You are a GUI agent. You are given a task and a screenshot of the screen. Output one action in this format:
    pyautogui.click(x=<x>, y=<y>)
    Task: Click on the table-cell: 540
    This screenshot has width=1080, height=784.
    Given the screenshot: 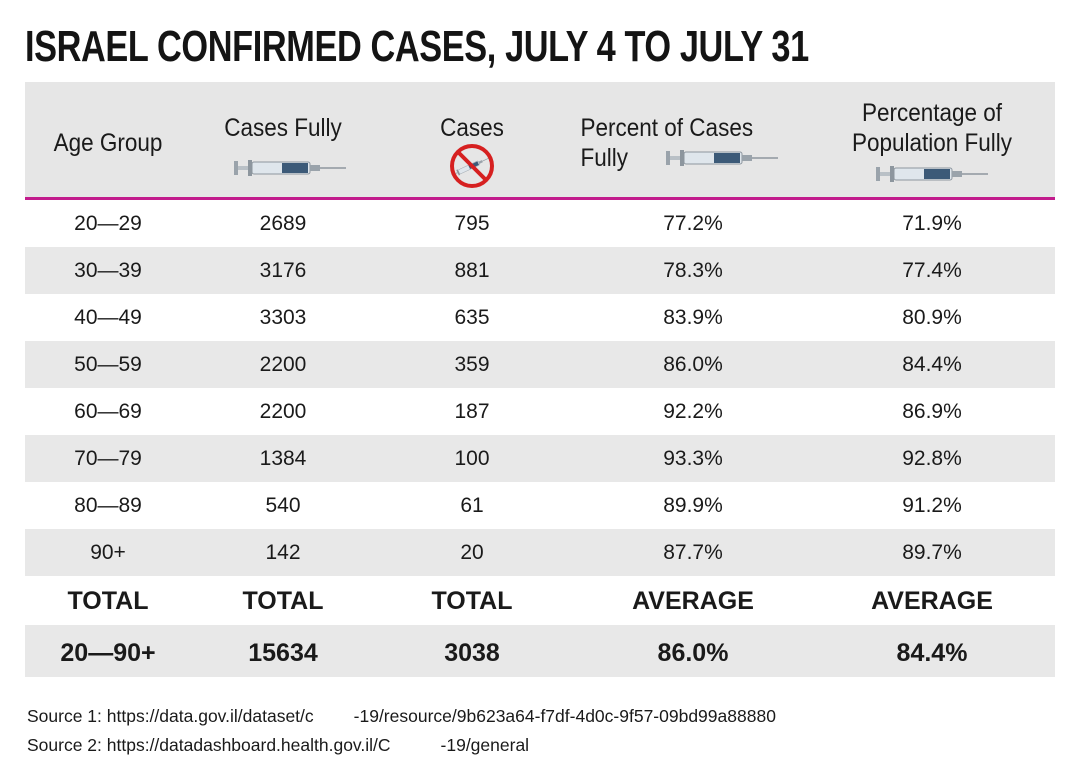 What is the action you would take?
    pyautogui.click(x=283, y=505)
    